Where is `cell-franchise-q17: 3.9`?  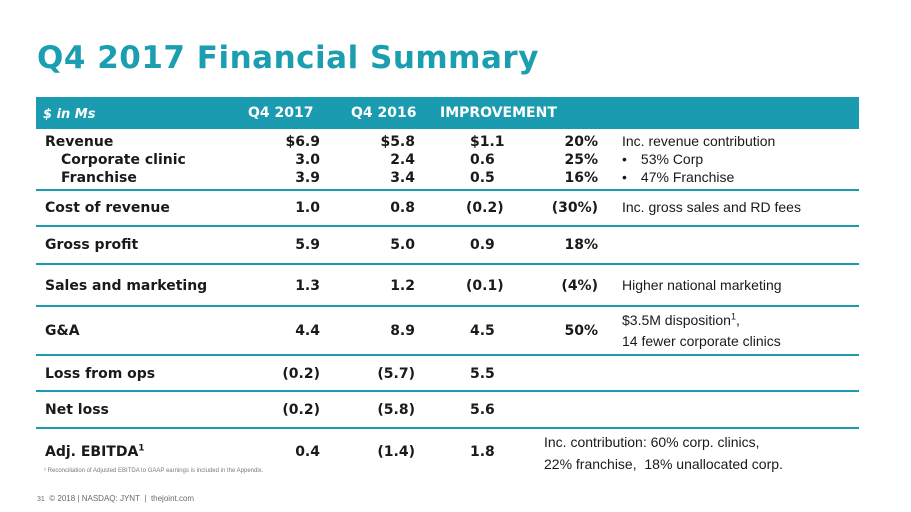 cell-franchise-q17: 3.9 is located at coordinates (307, 178).